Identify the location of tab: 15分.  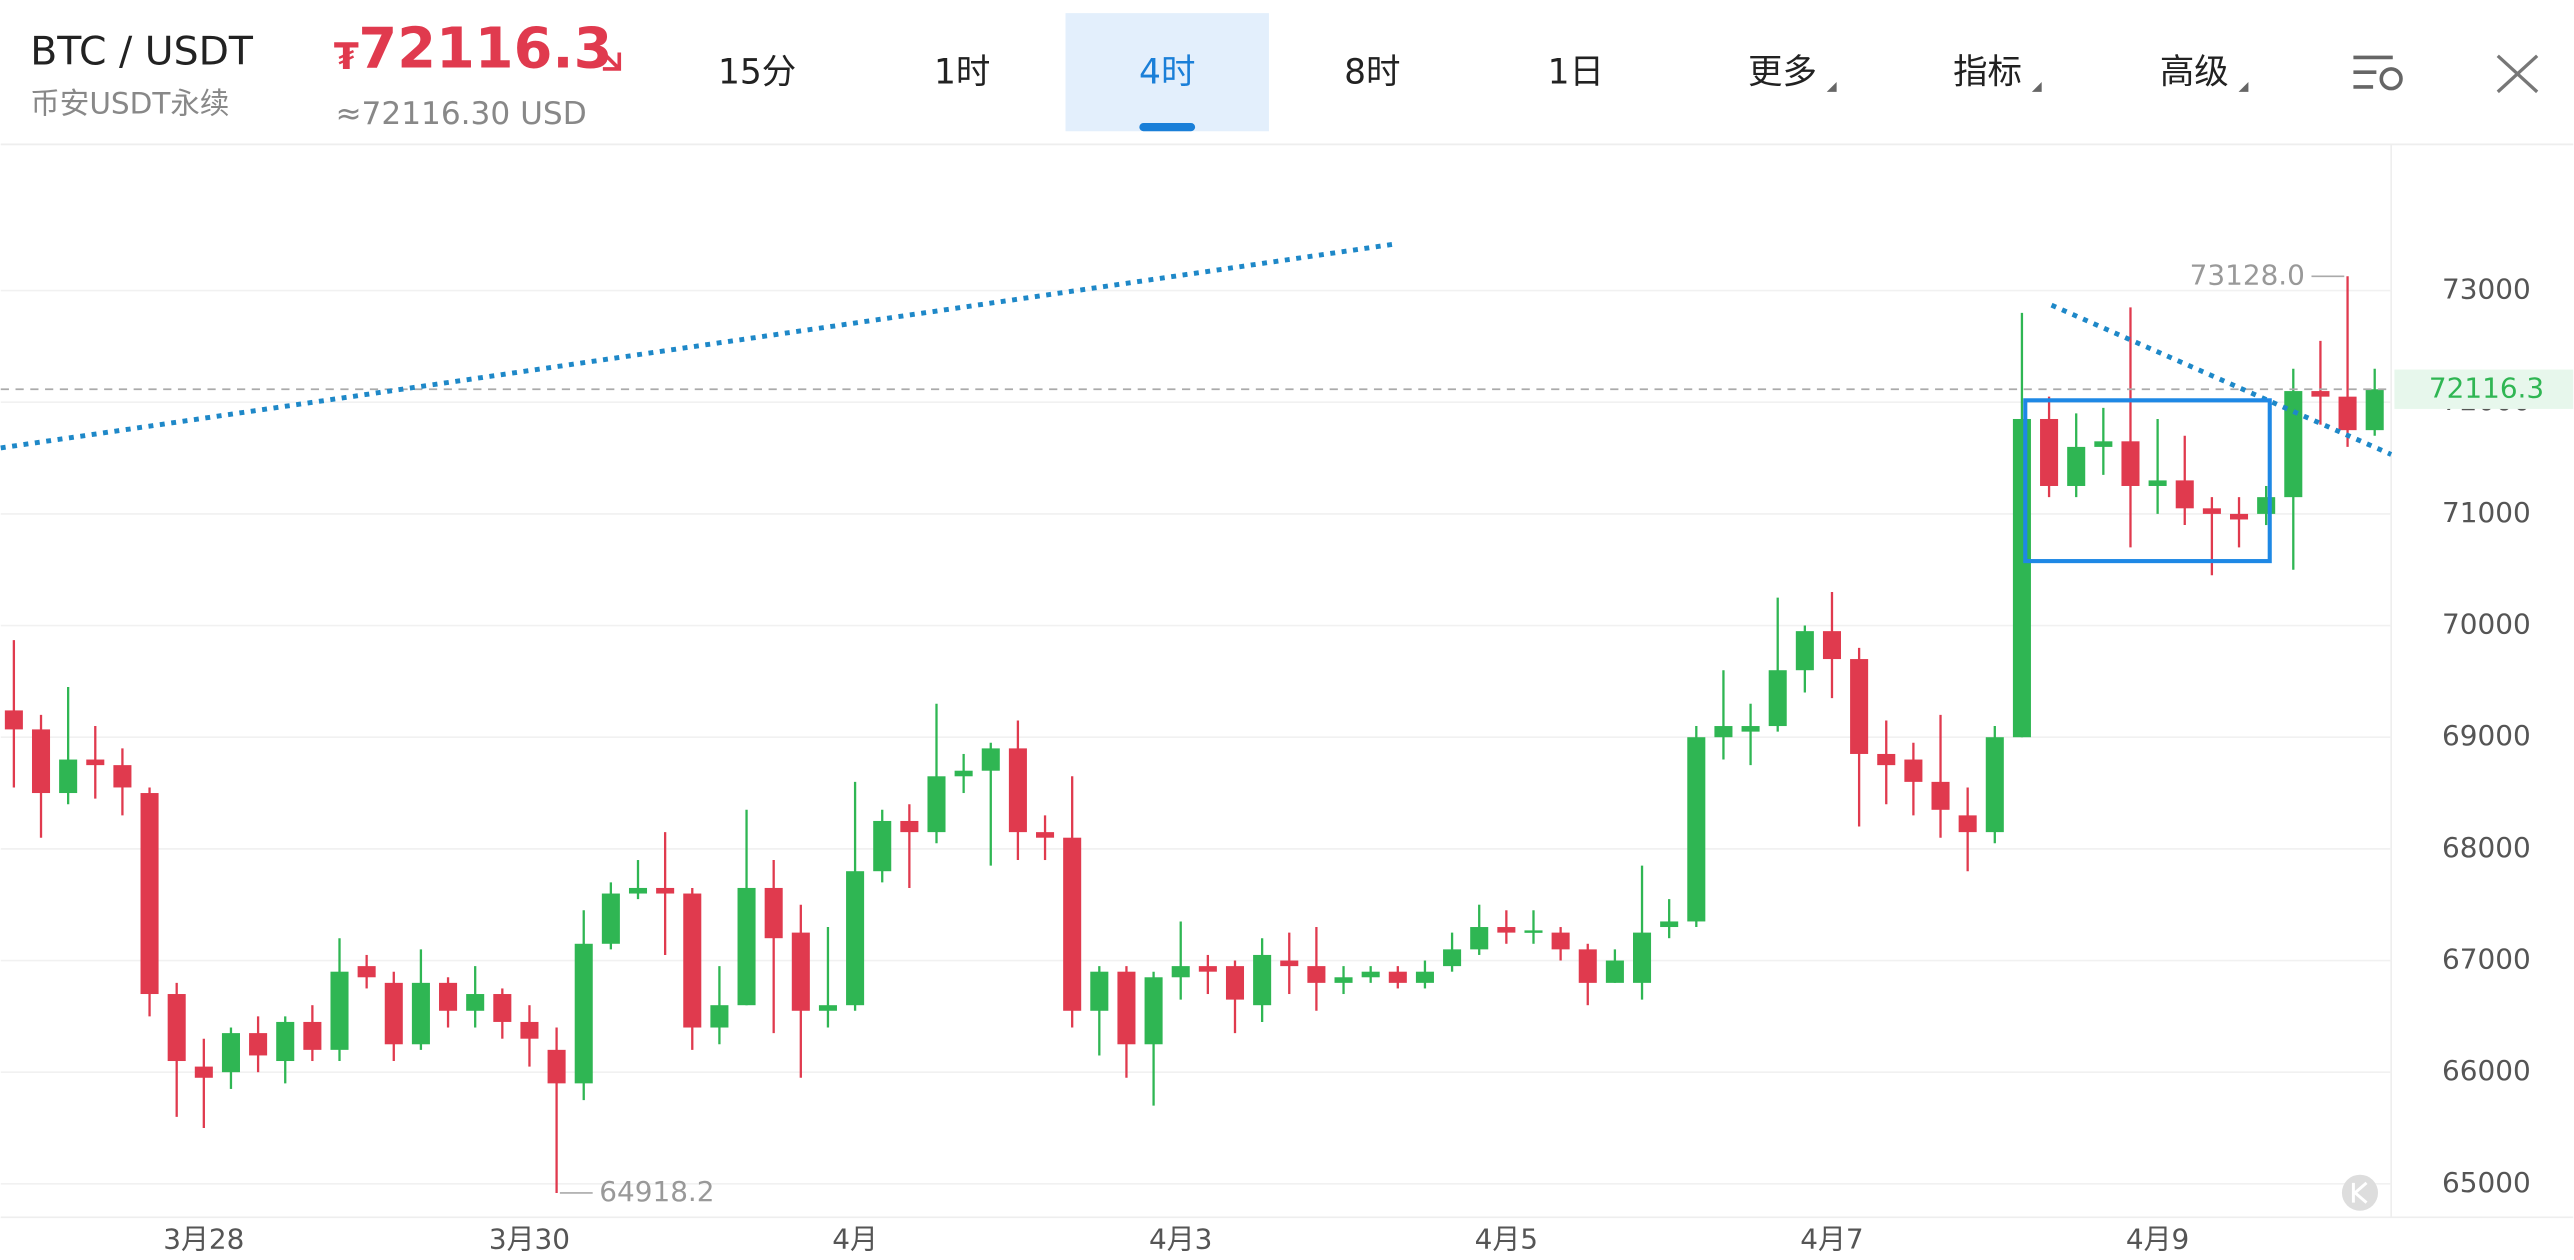
(757, 72).